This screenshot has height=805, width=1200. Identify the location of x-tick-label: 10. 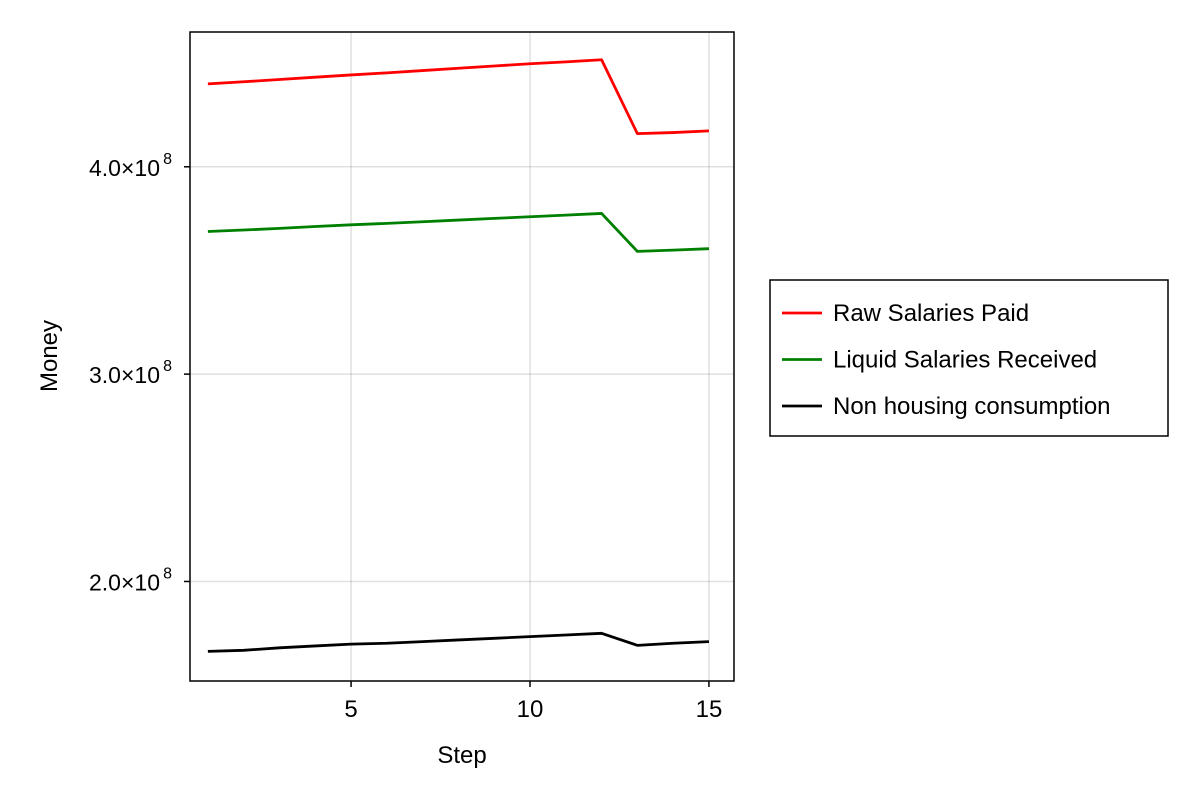
(530, 709).